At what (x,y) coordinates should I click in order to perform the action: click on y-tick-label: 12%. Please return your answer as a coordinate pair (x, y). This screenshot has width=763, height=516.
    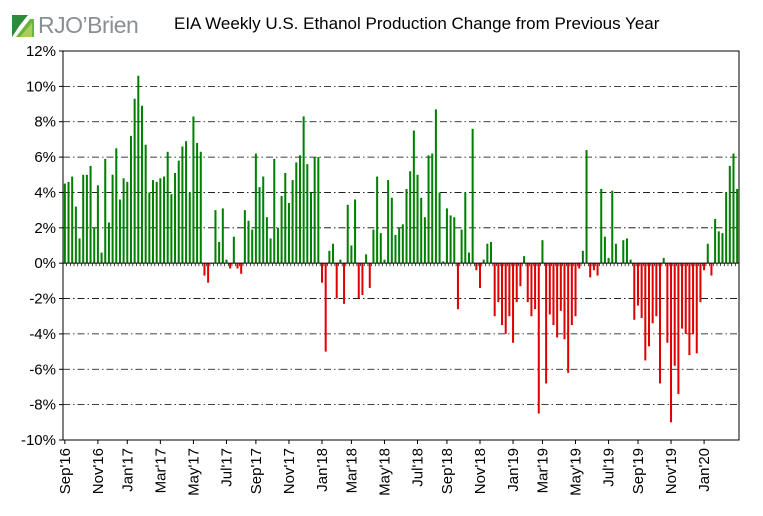
    Looking at the image, I should click on (41, 51).